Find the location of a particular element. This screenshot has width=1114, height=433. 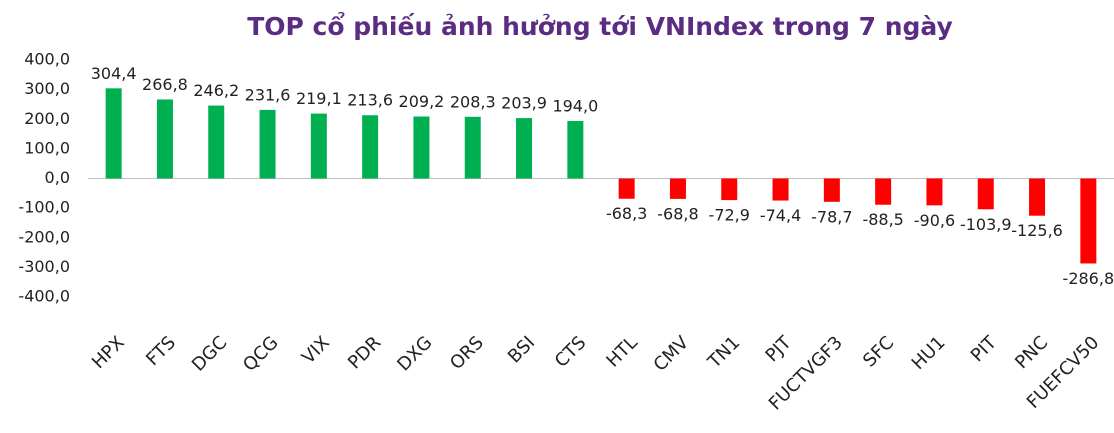

y-tick-label: -100,0 is located at coordinates (44, 207).